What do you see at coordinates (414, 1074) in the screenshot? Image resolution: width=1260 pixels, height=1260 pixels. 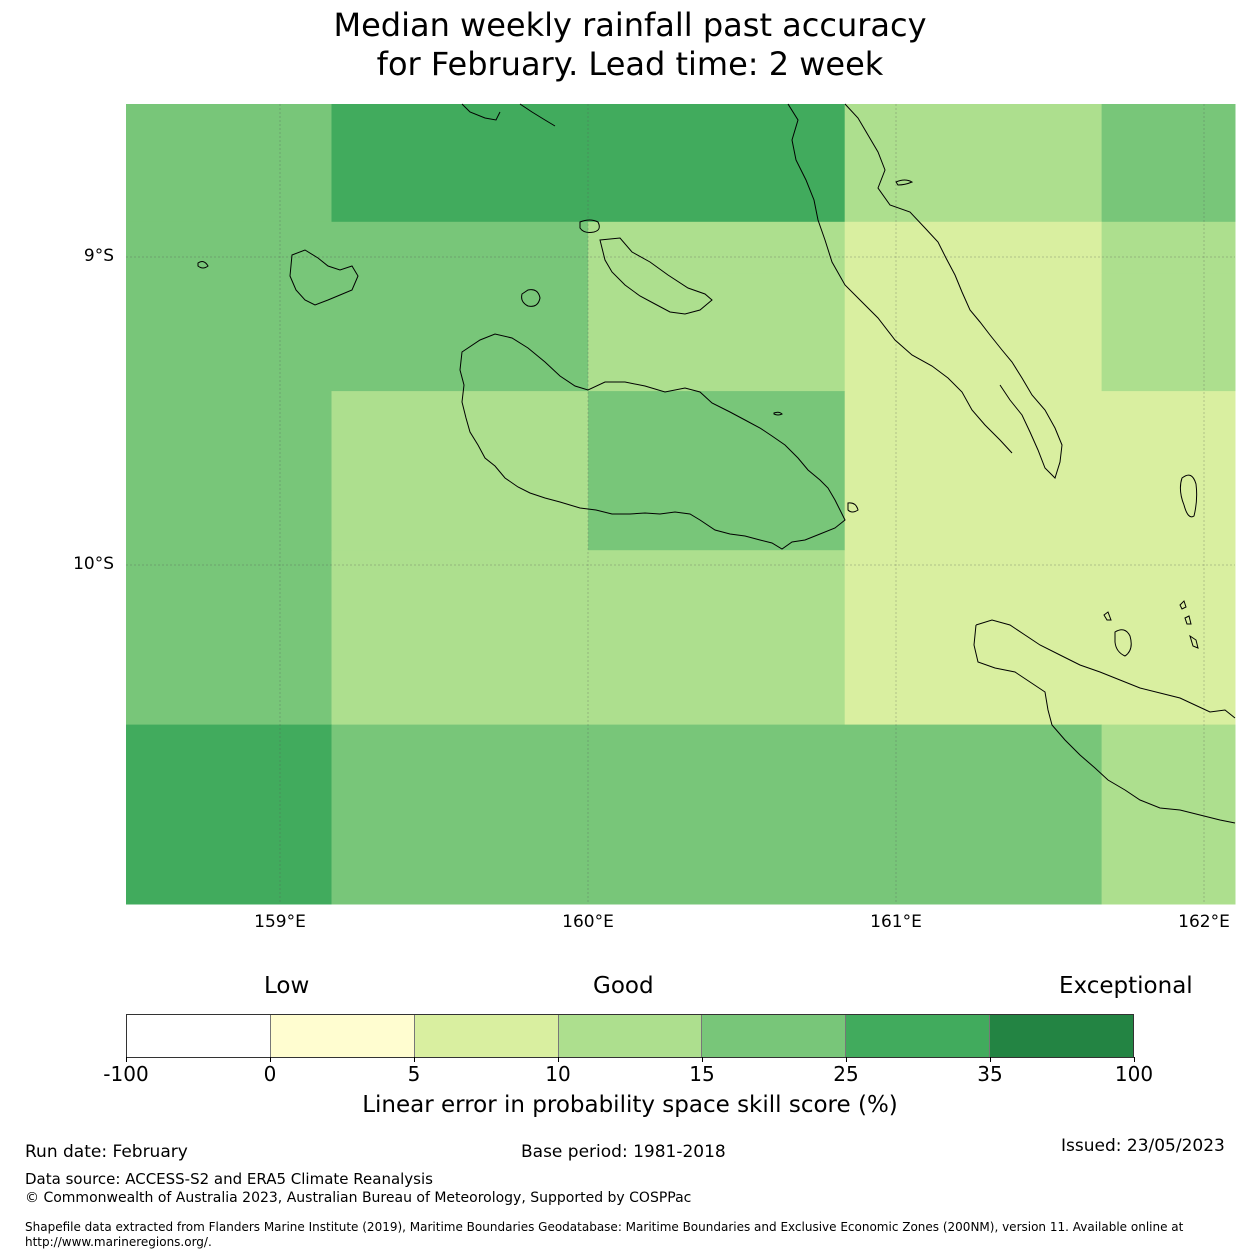 I see `colorbar-tick-label-2: 5` at bounding box center [414, 1074].